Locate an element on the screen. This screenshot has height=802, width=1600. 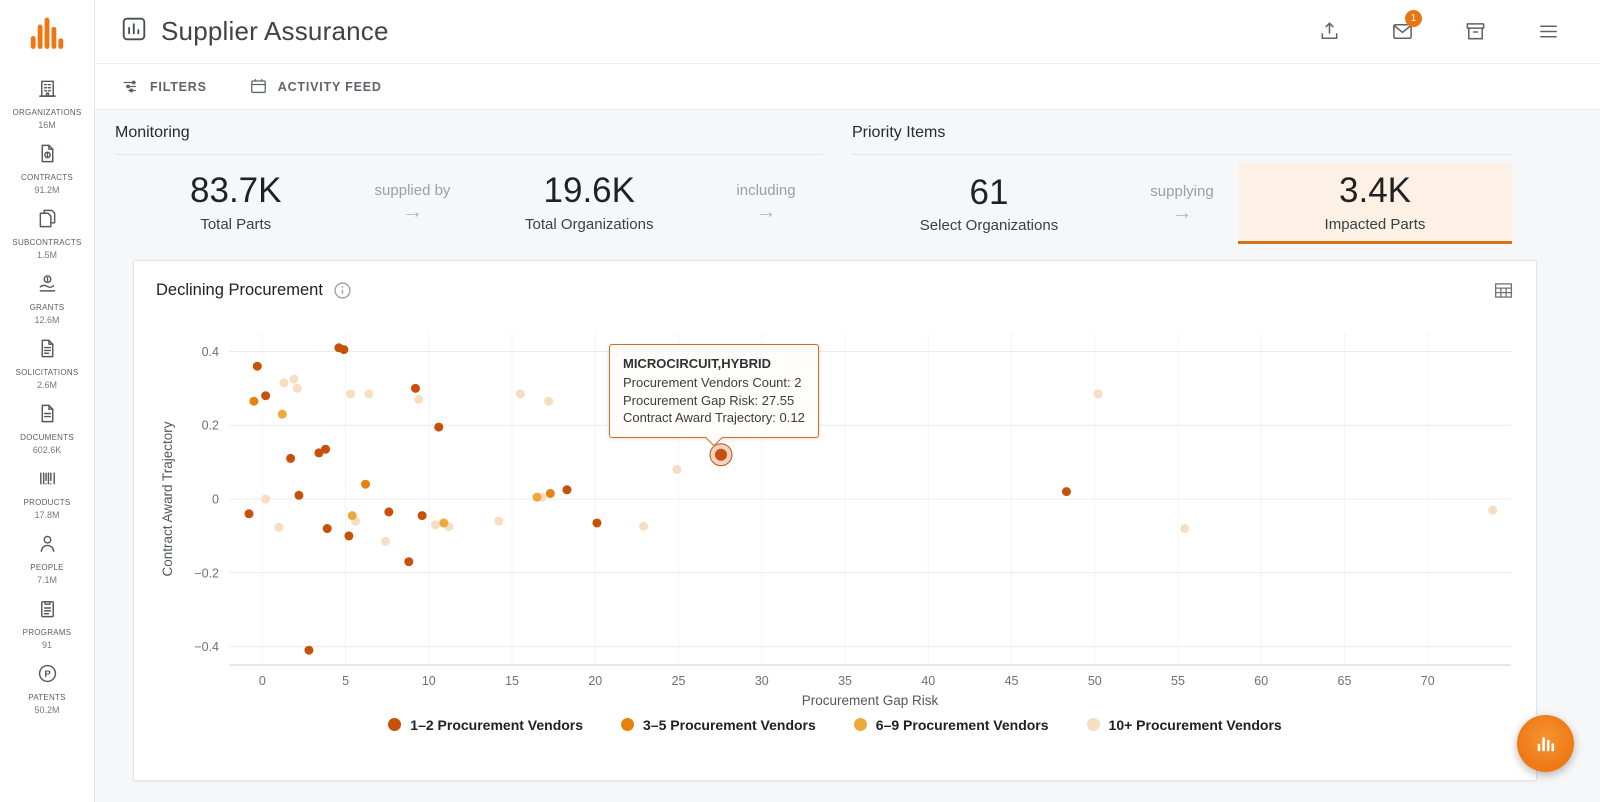
svg-text: 40 is located at coordinates (928, 681).